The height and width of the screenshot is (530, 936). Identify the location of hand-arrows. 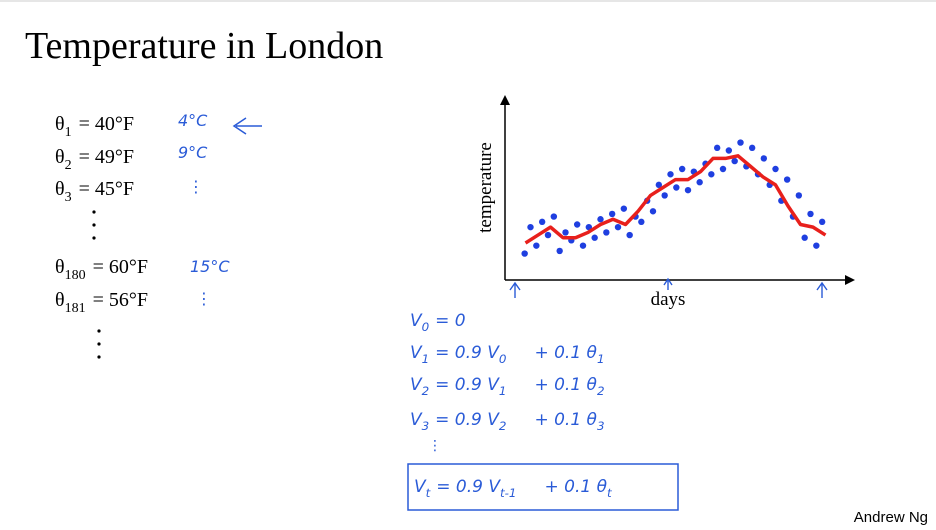
(668, 287).